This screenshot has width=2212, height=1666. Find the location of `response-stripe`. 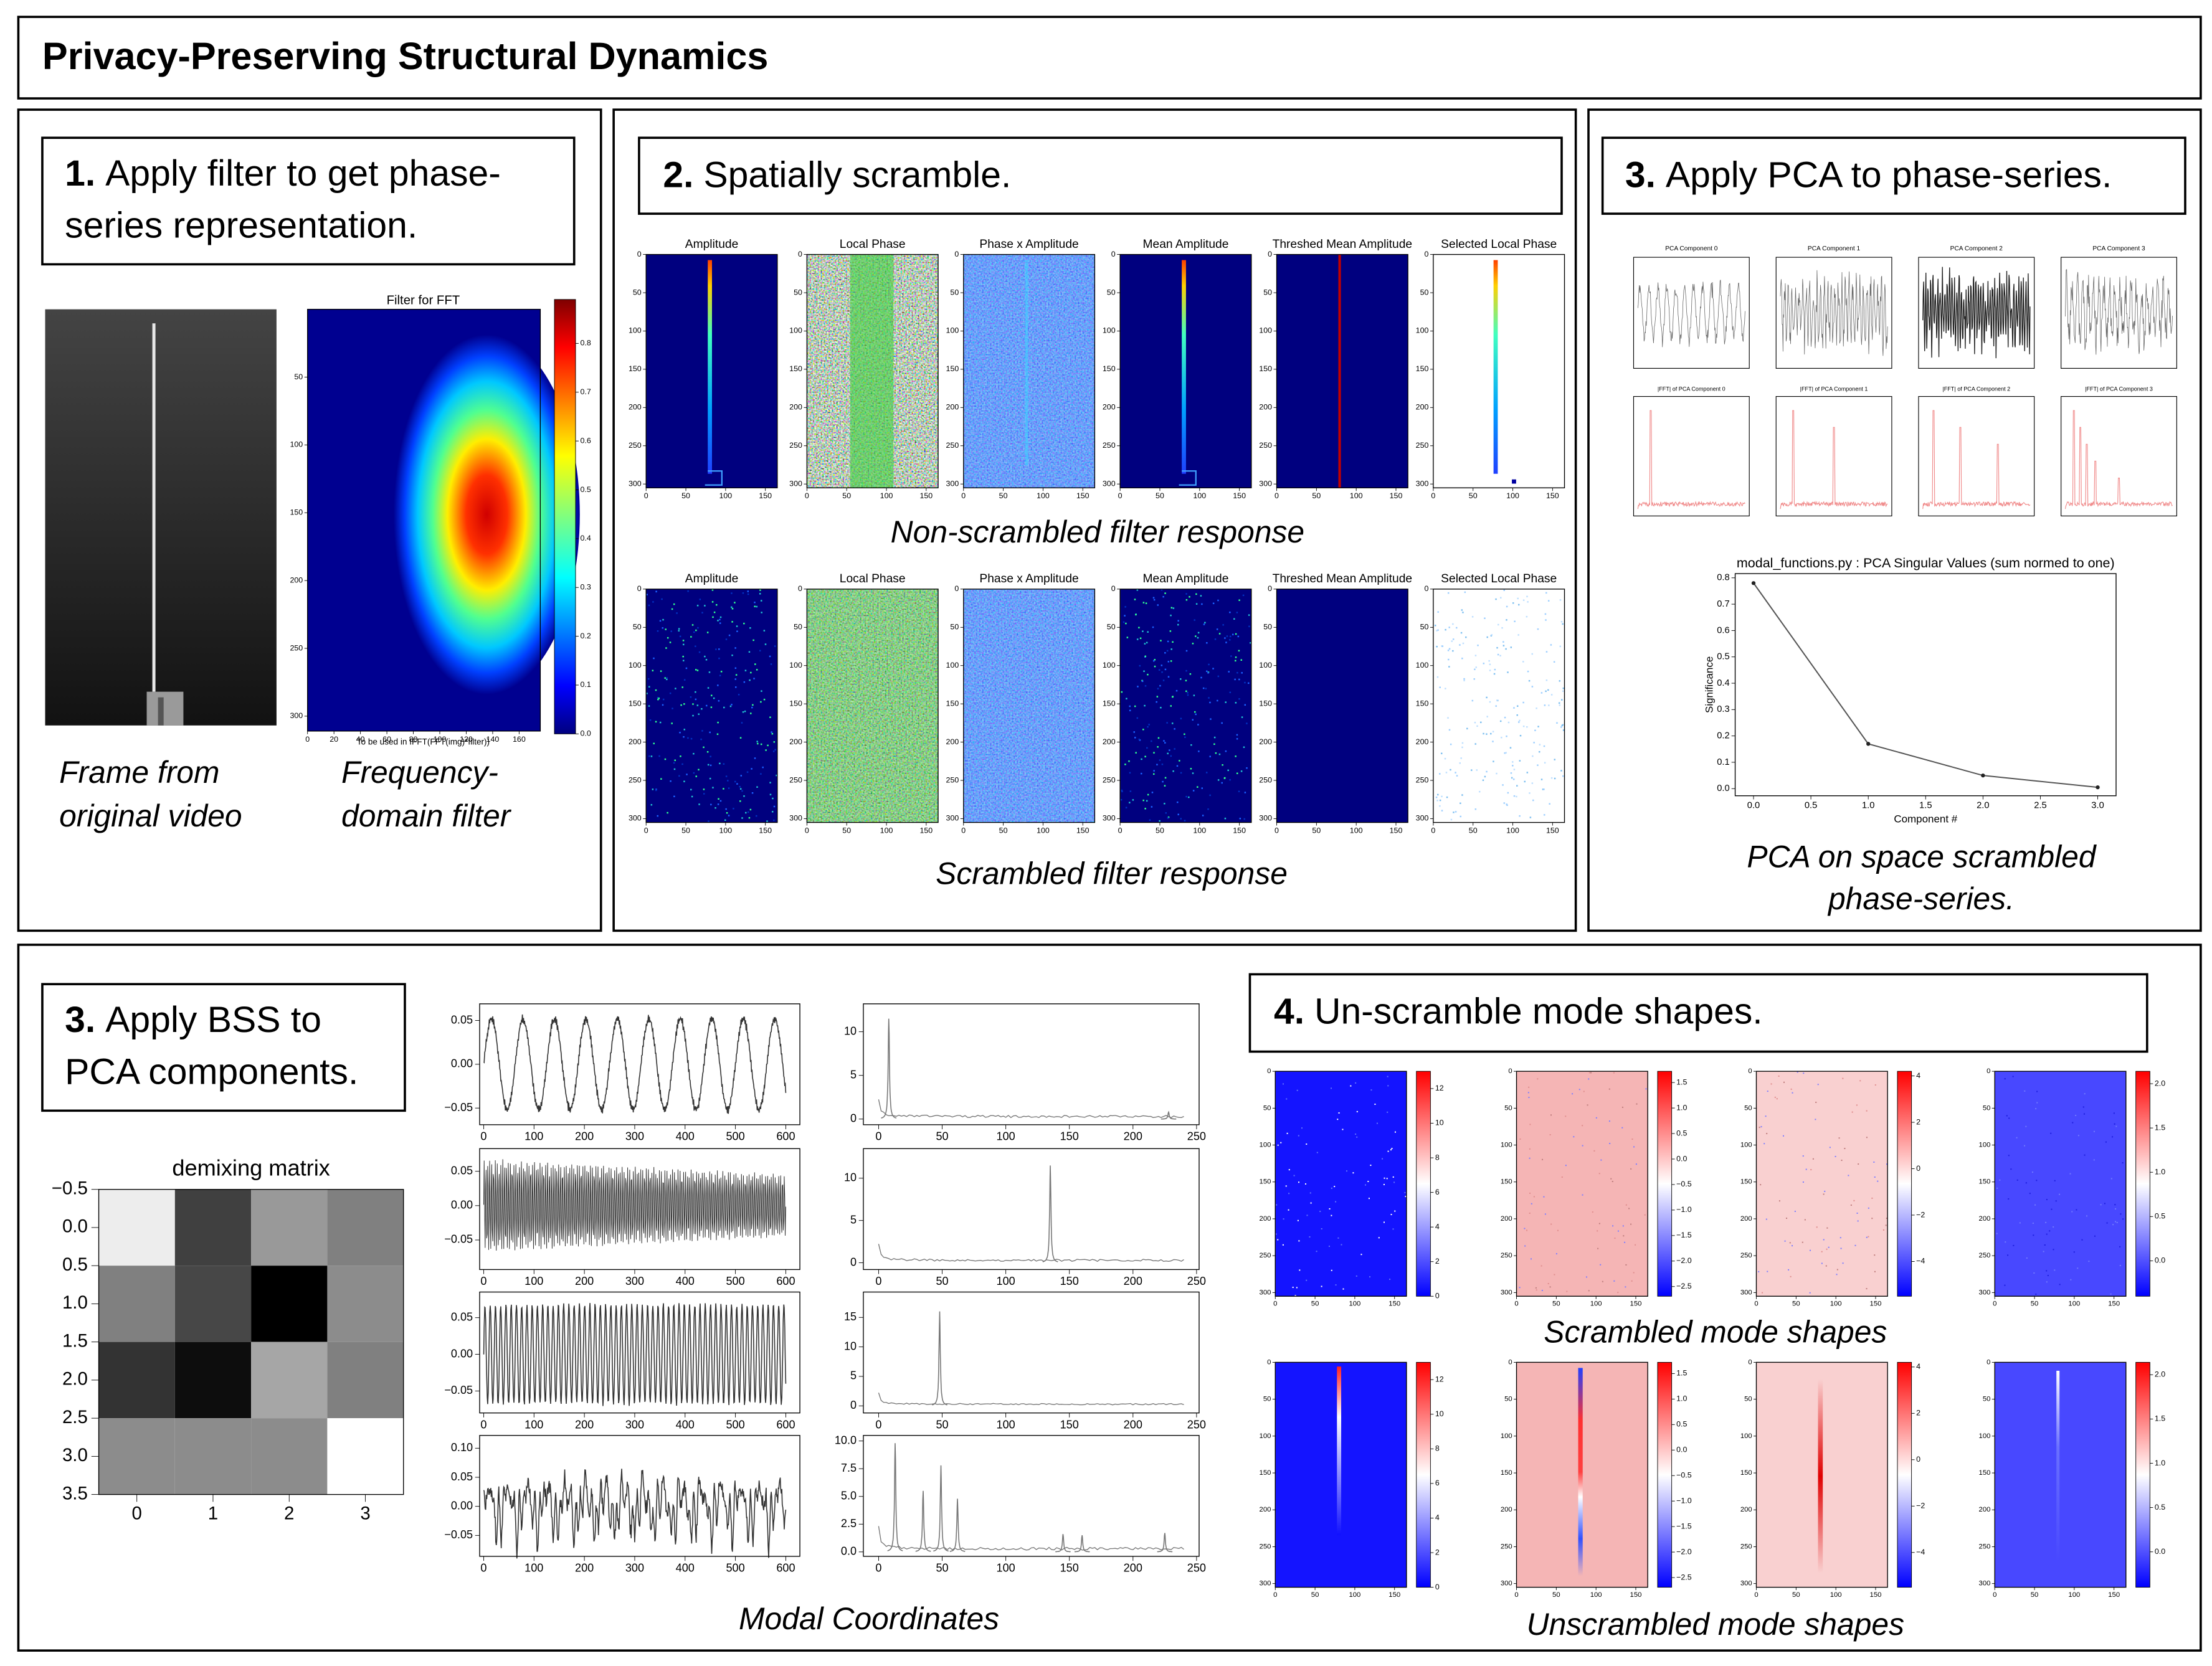

response-stripe is located at coordinates (1495, 367).